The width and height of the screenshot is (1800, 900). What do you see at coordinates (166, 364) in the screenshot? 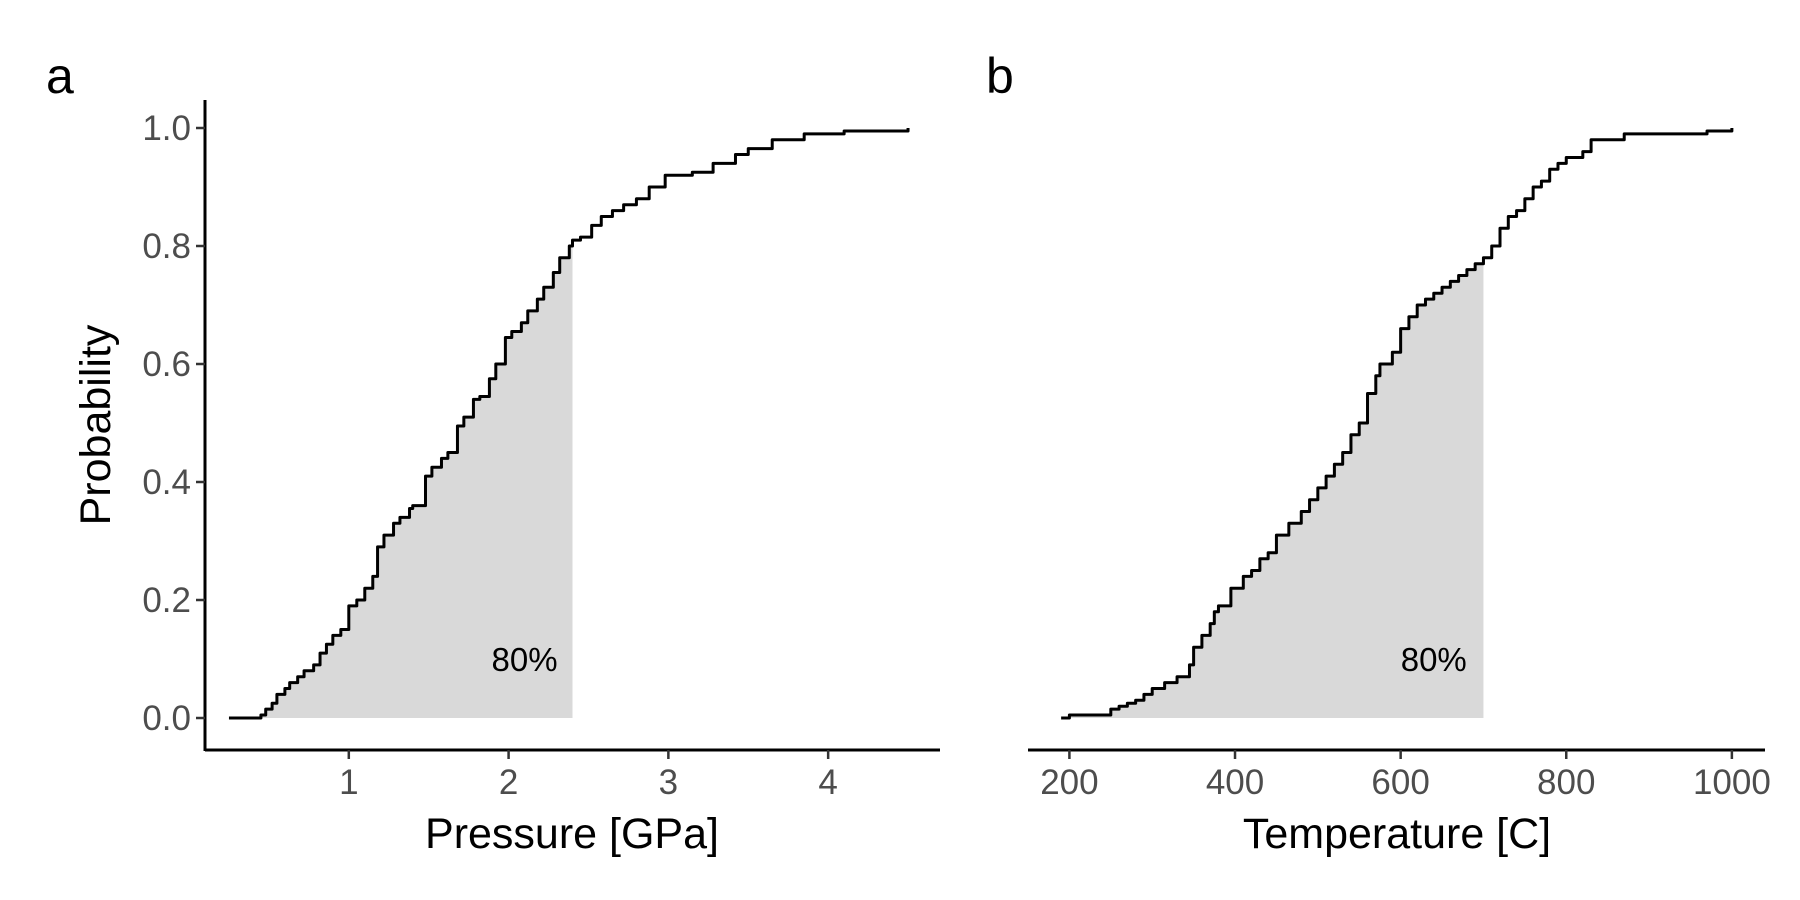
I see `y-tick-label: 0.6` at bounding box center [166, 364].